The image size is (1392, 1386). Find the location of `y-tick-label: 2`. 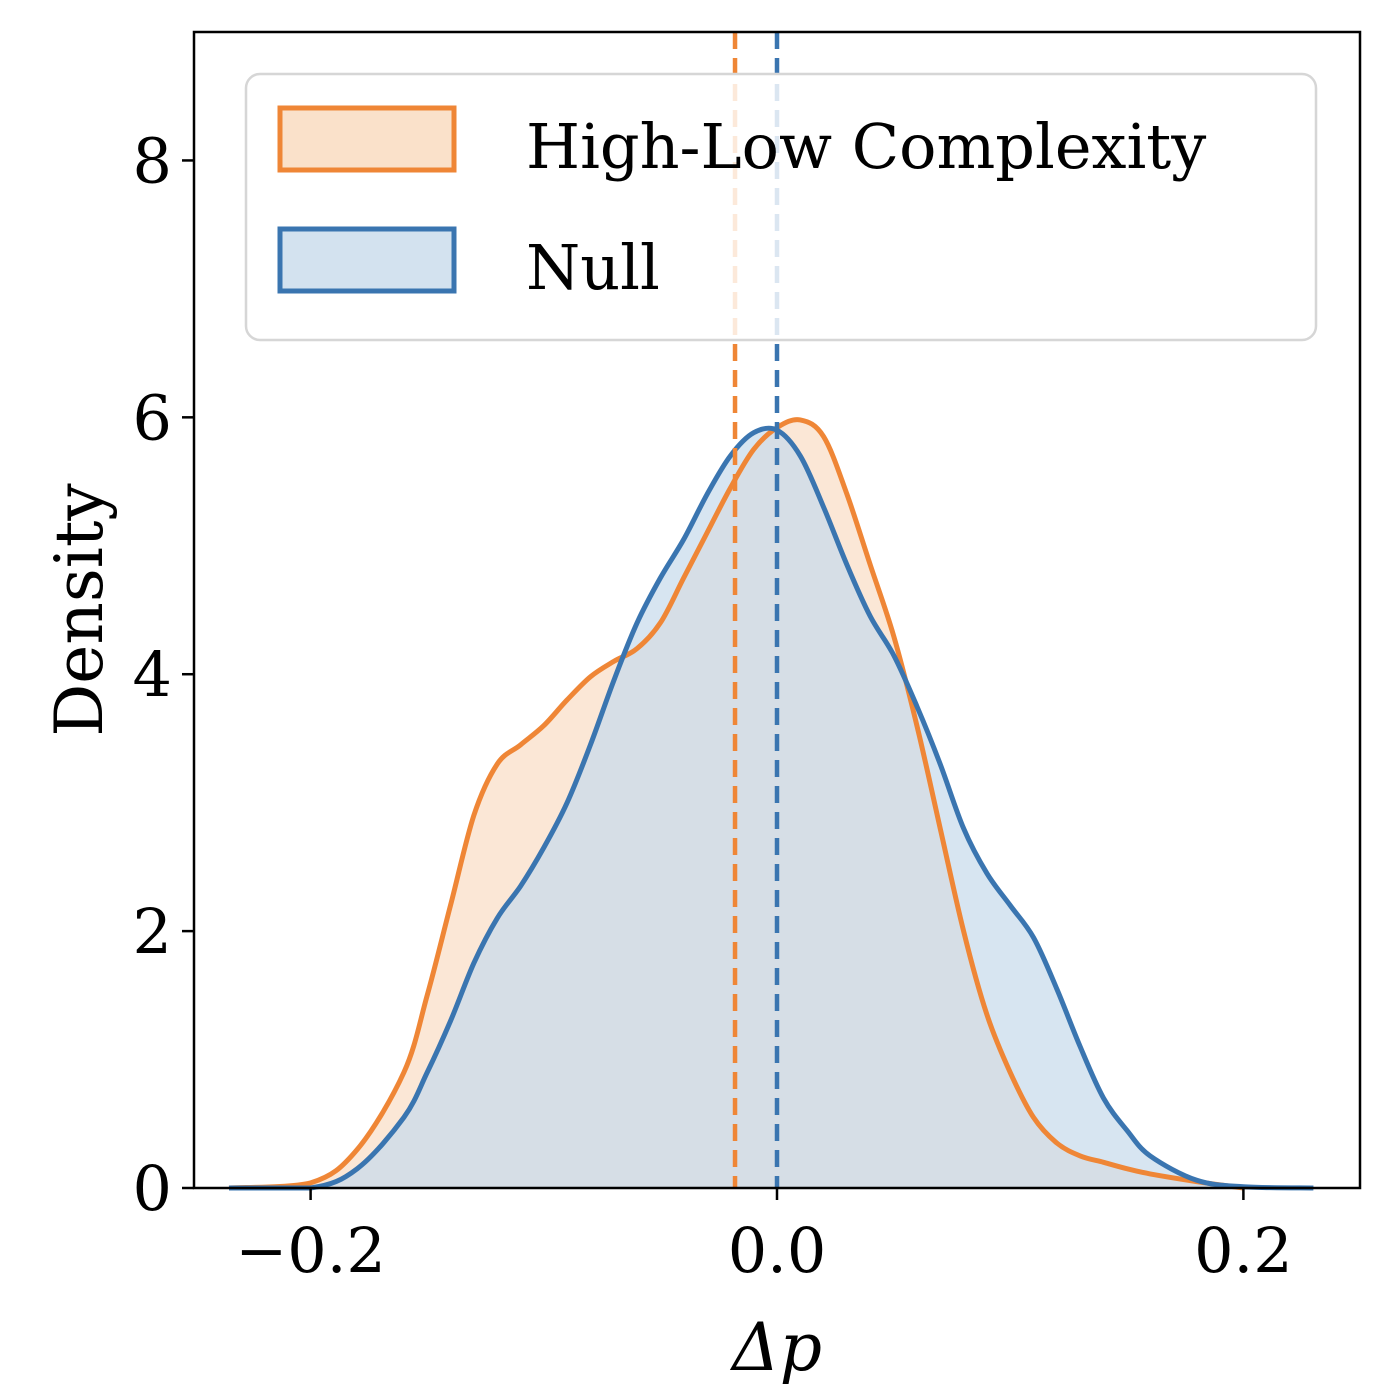

y-tick-label: 2 is located at coordinates (152, 931).